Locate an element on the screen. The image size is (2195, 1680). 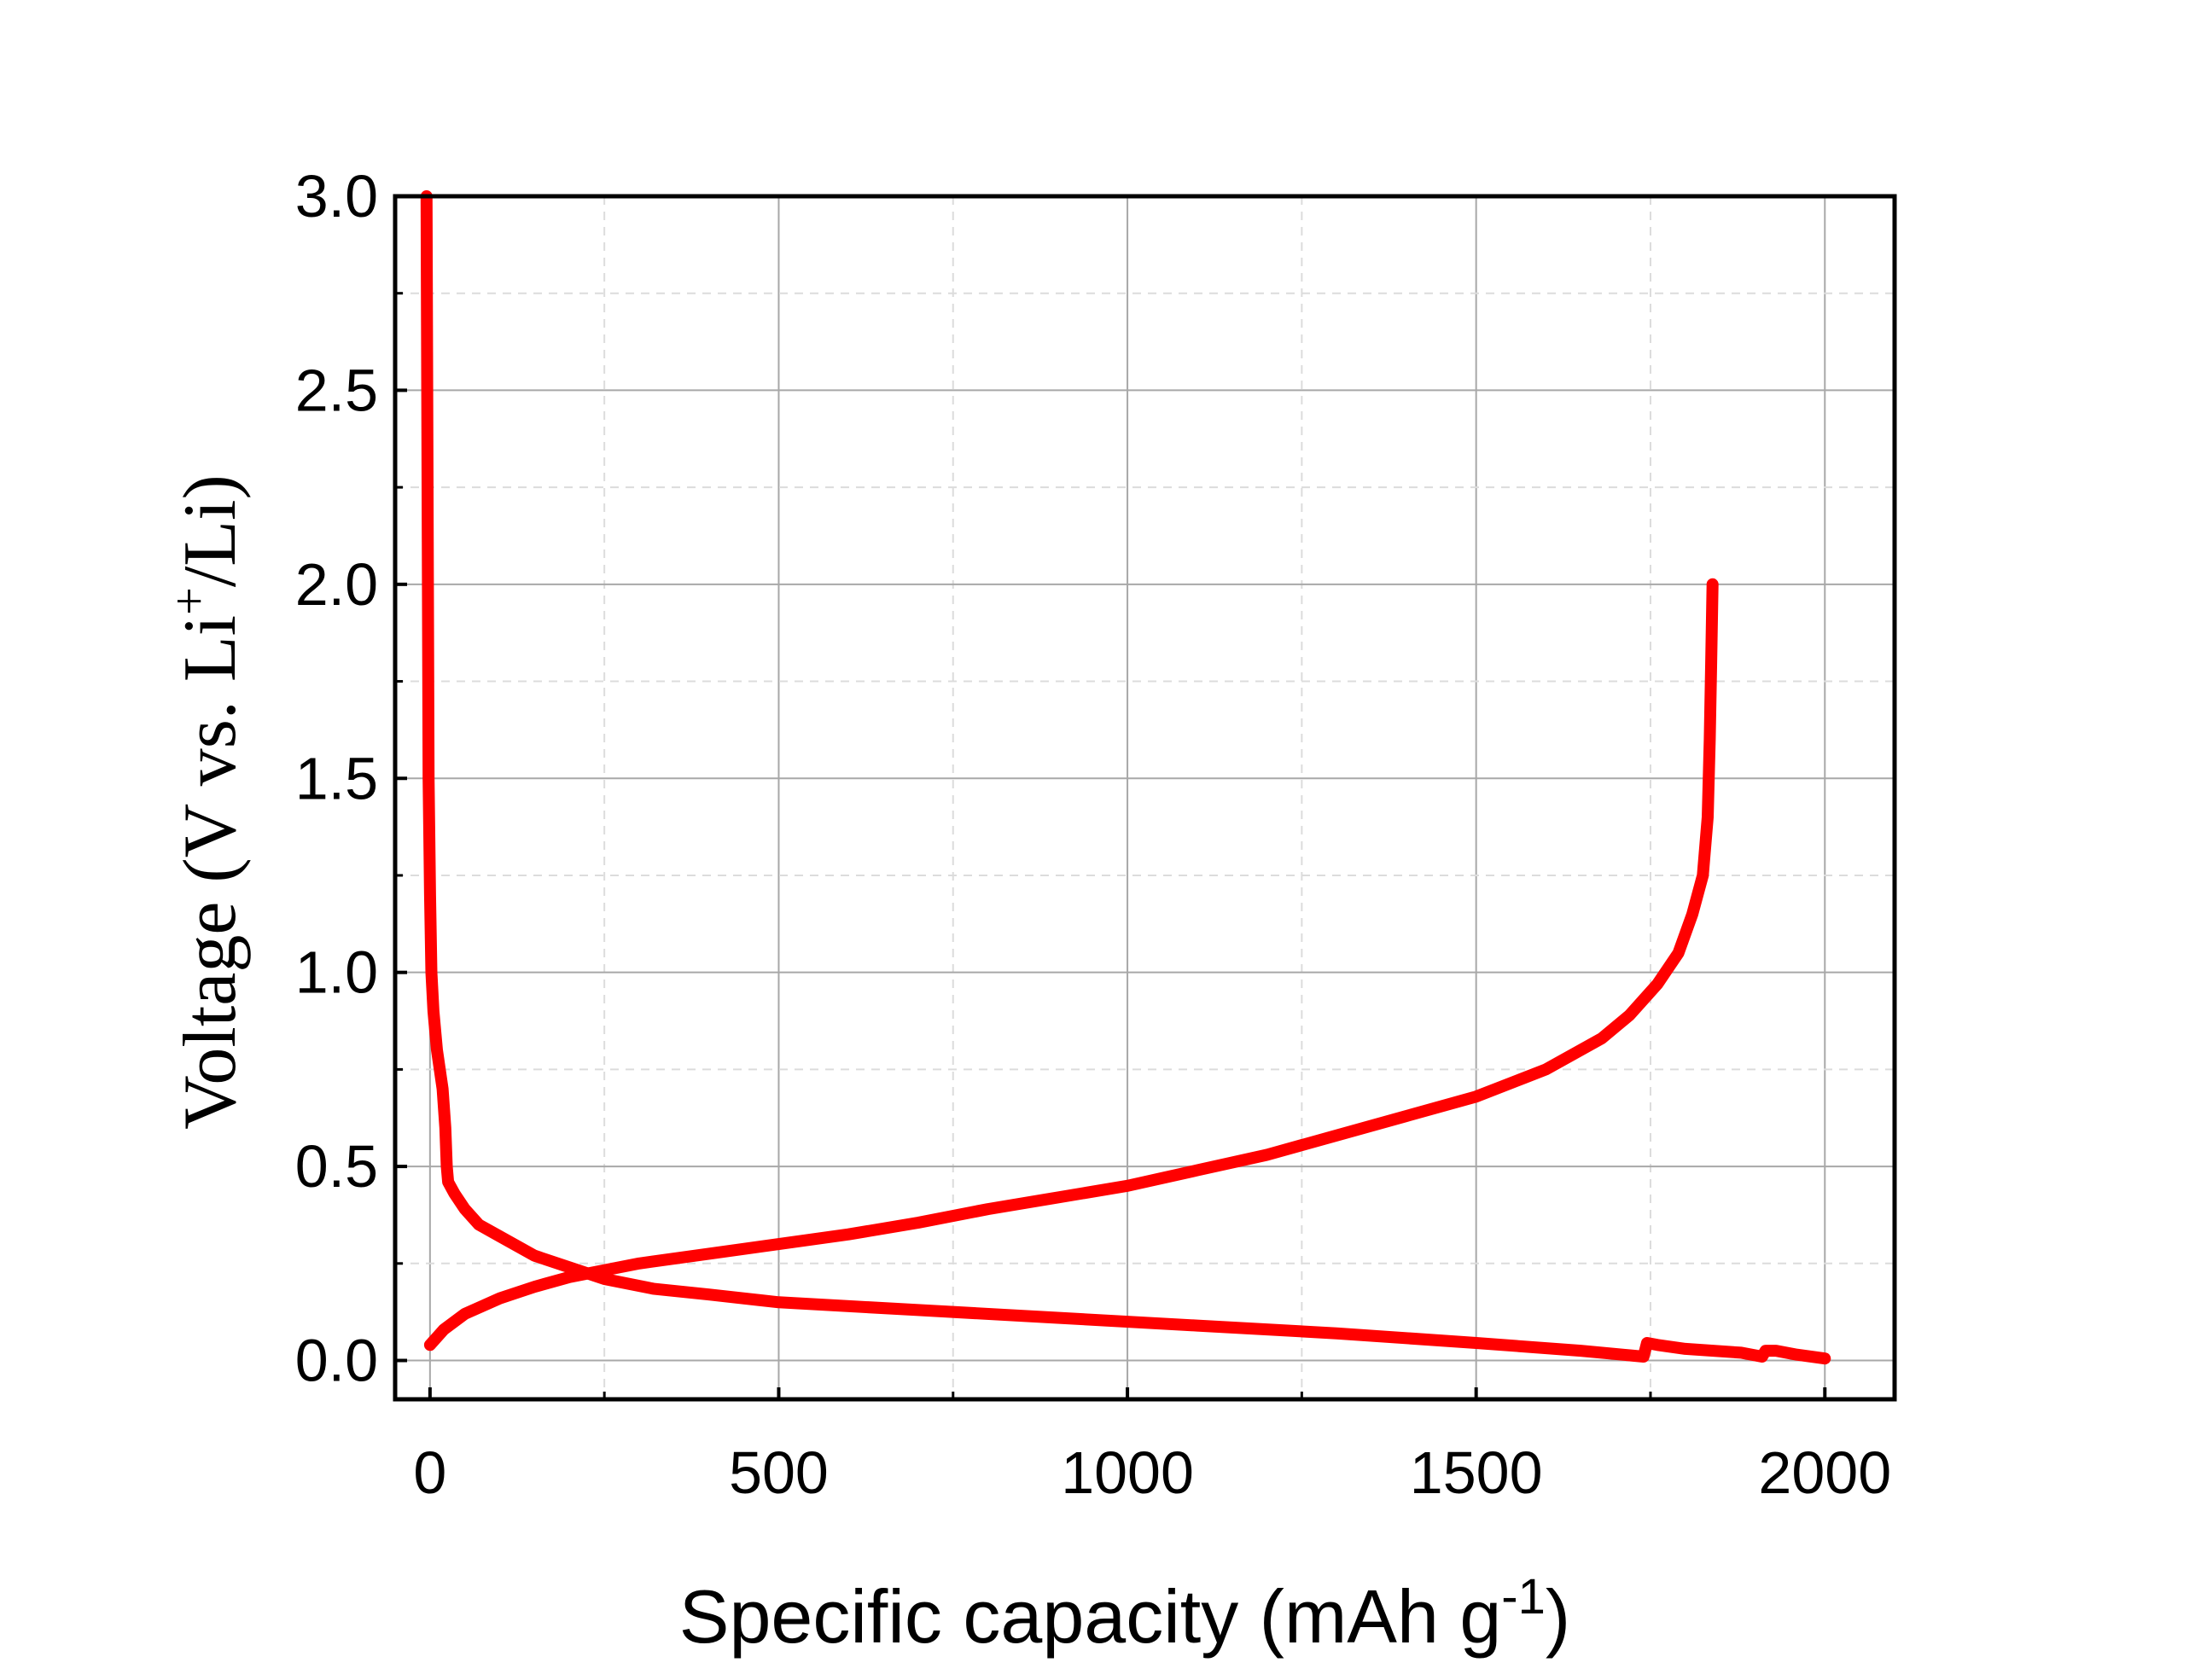
y-tick-label: 1.0 is located at coordinates (336, 973).